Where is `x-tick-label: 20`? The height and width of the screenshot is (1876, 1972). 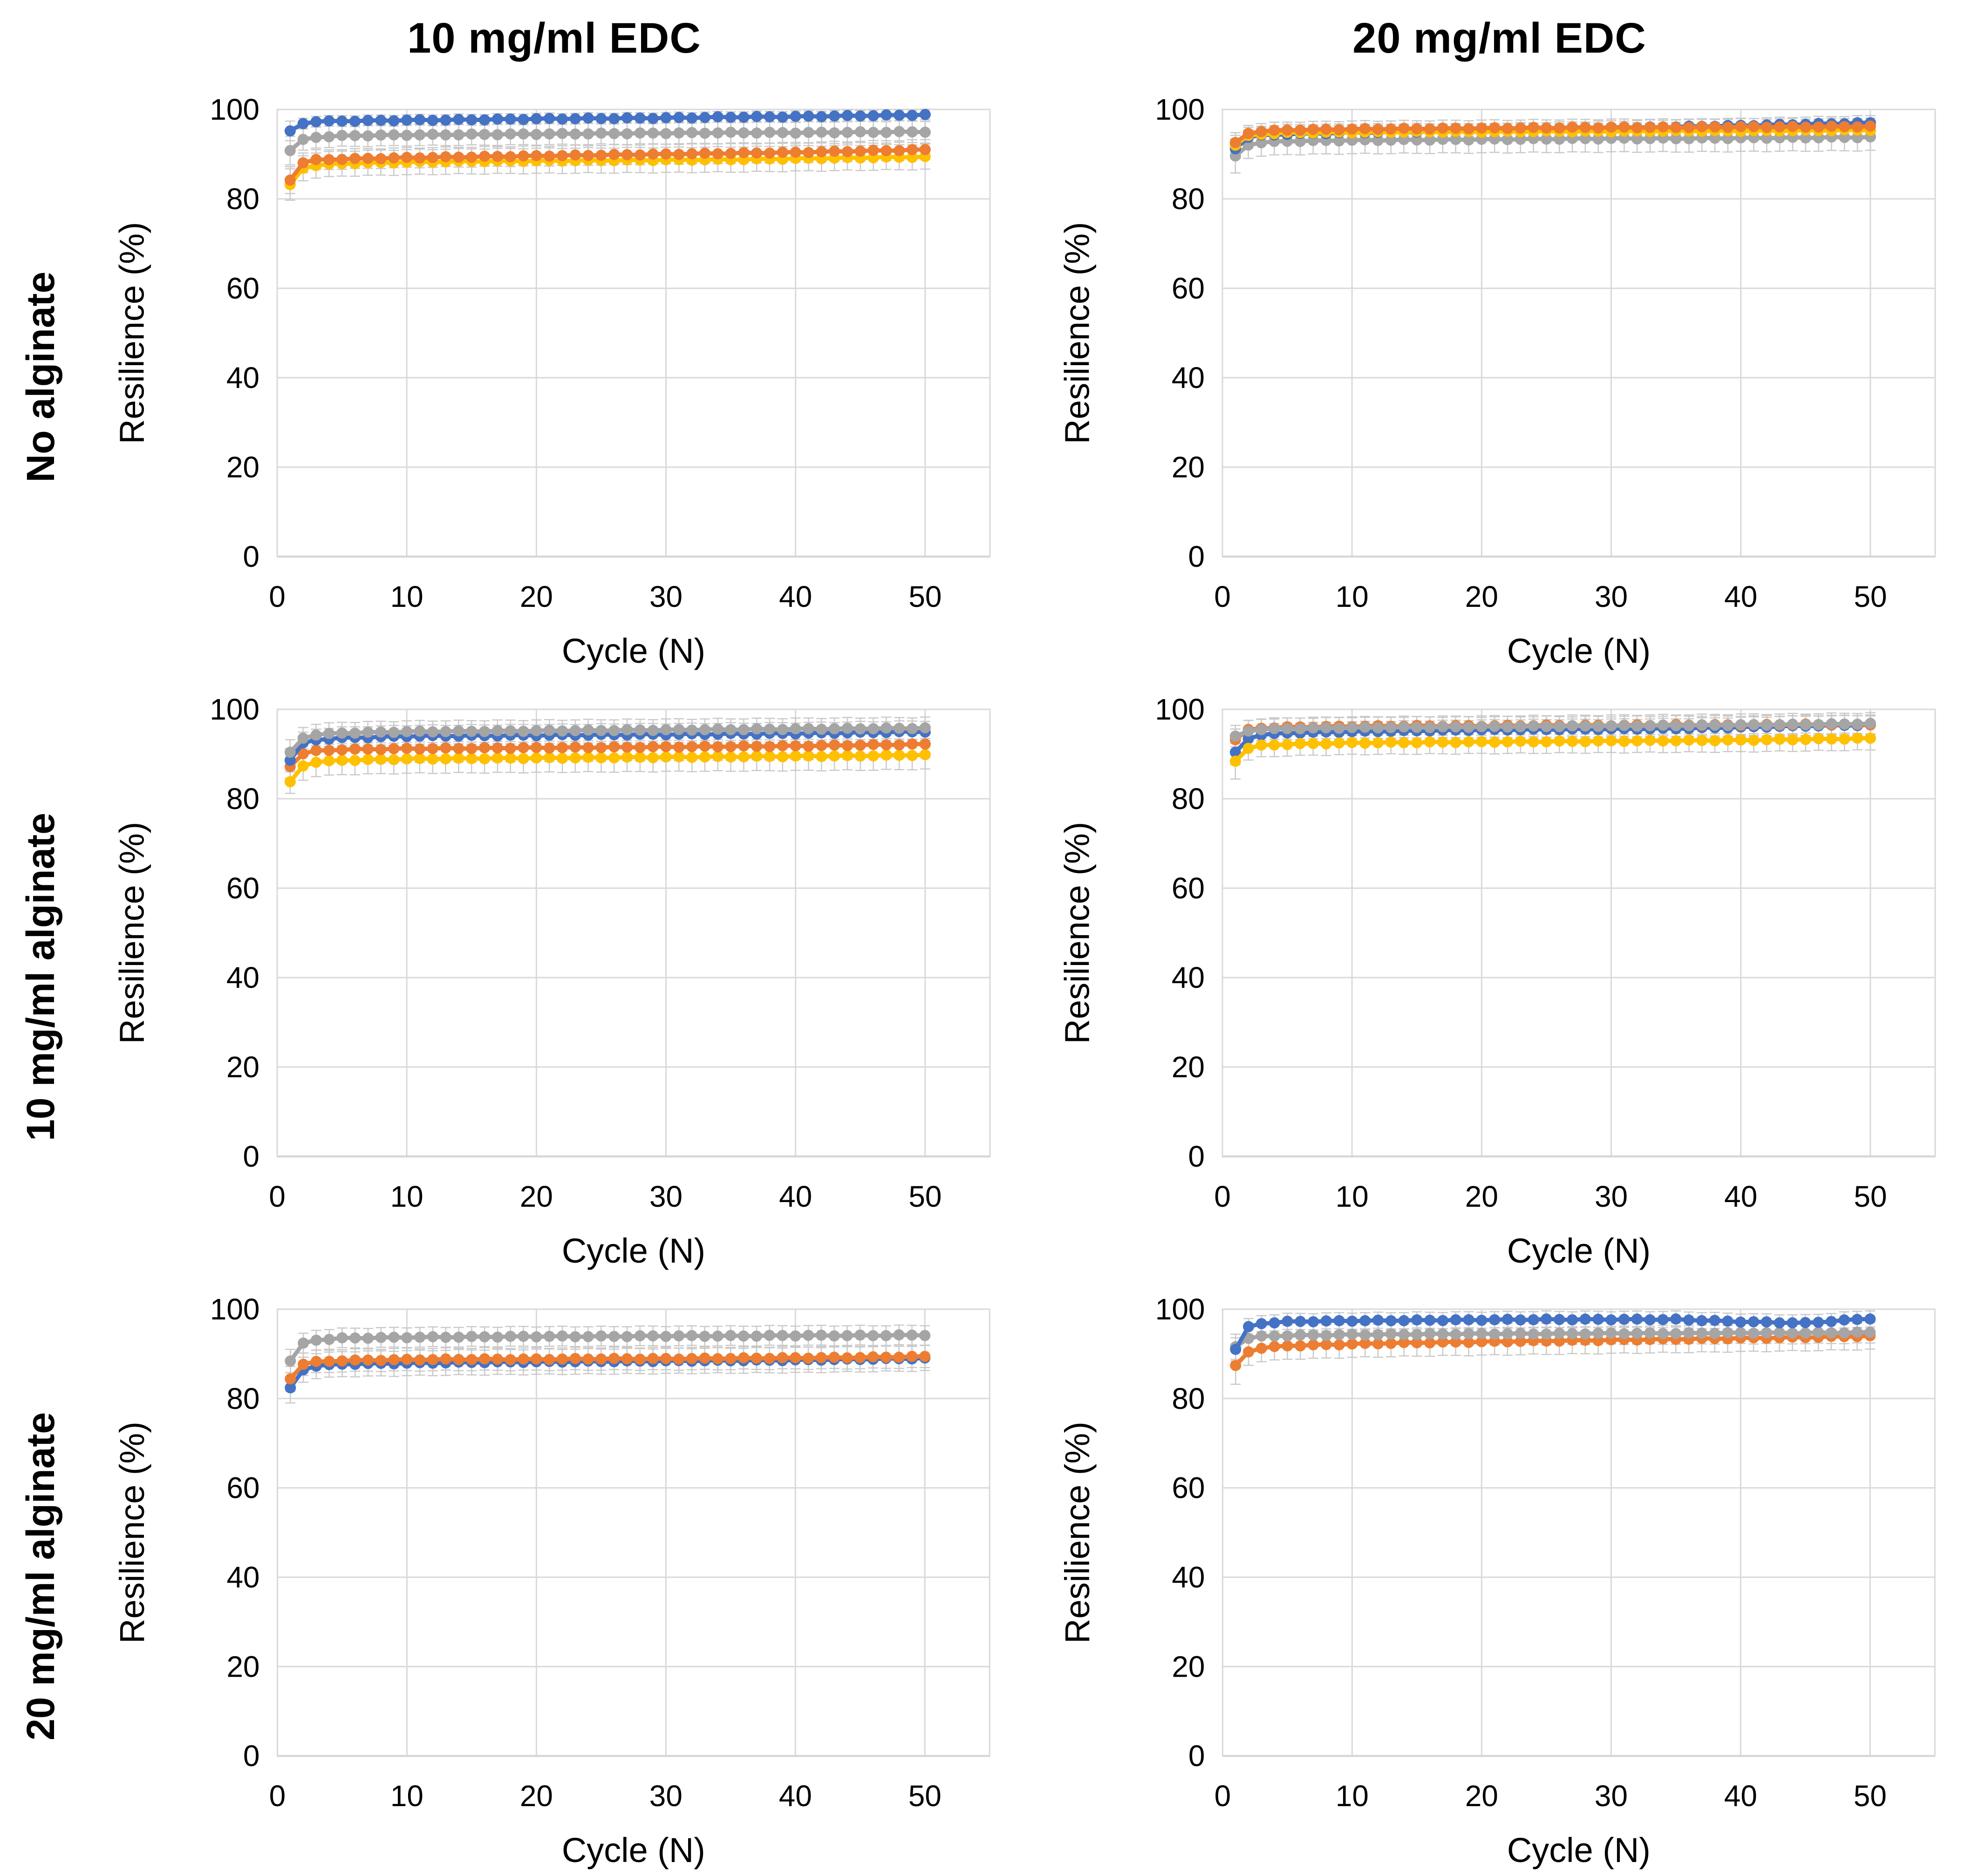 x-tick-label: 20 is located at coordinates (536, 1796).